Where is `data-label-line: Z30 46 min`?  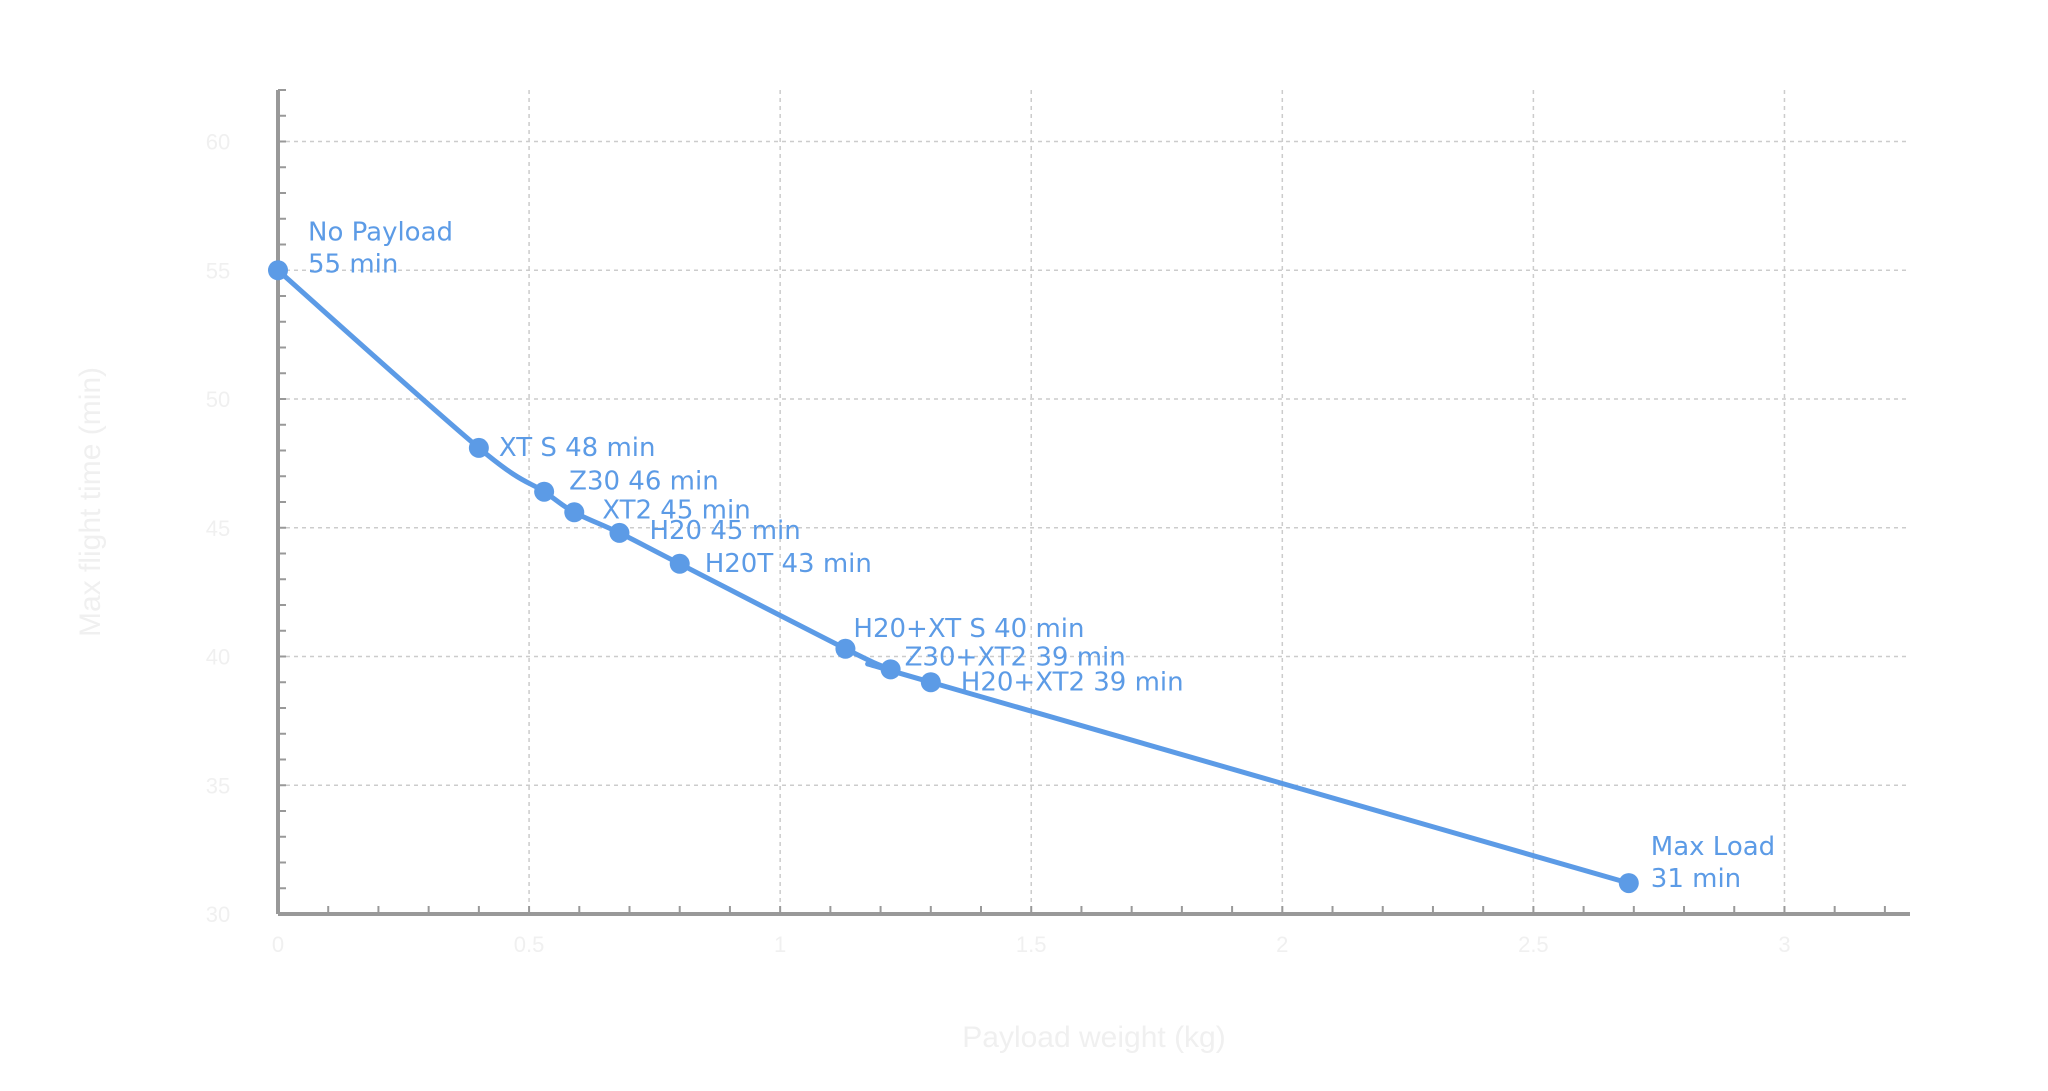
data-label-line: Z30 46 min is located at coordinates (644, 482).